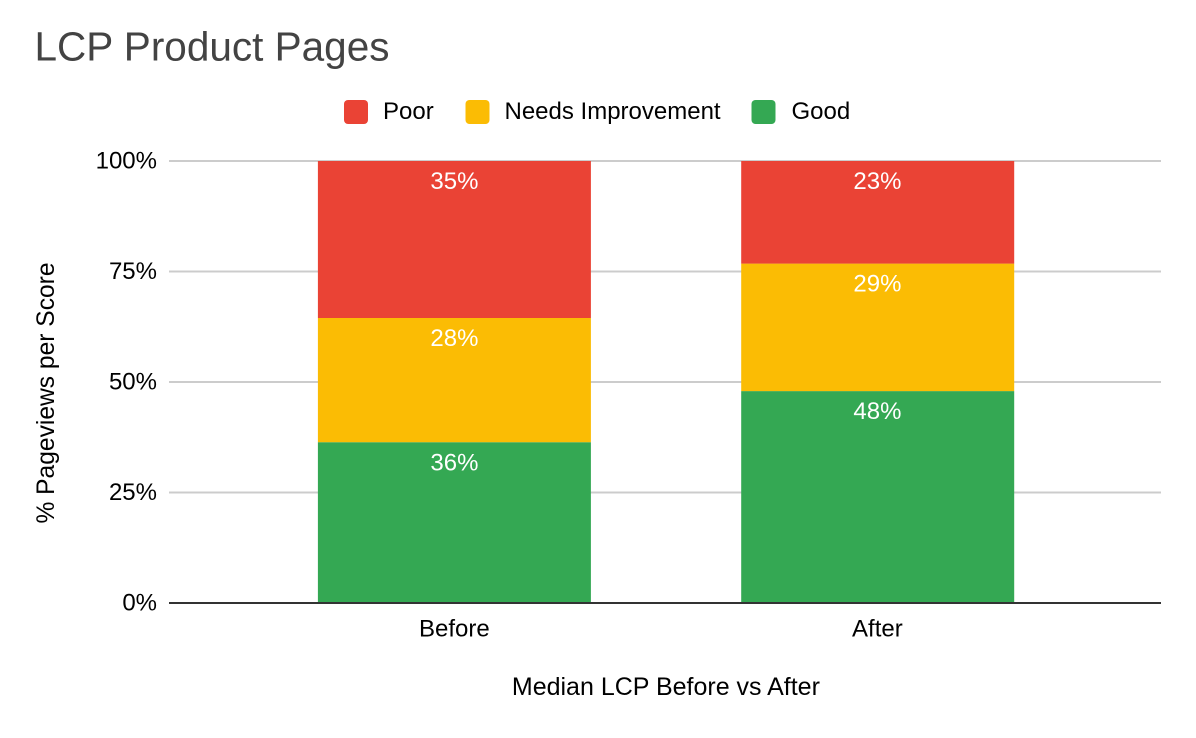  What do you see at coordinates (126, 161) in the screenshot?
I see `svg-text: 100%` at bounding box center [126, 161].